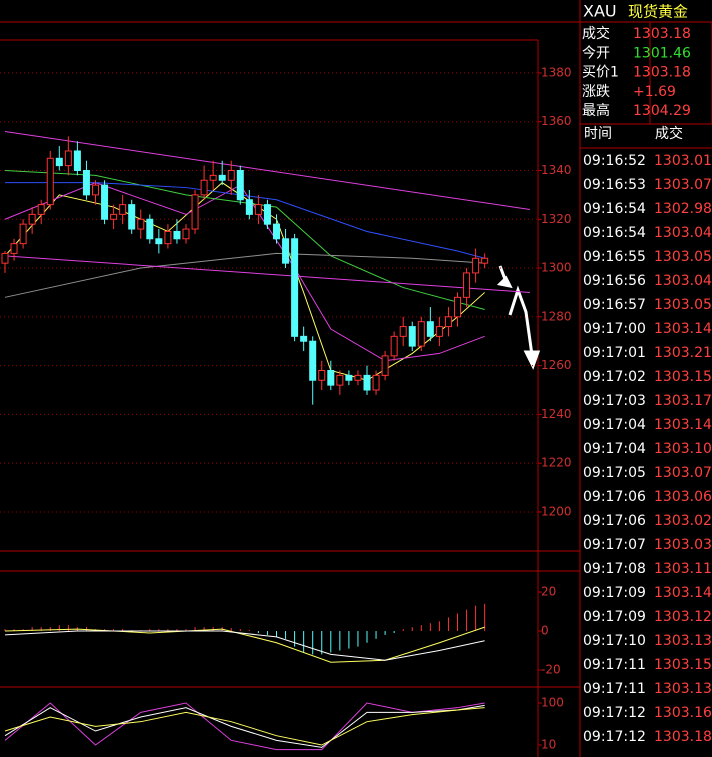 The image size is (712, 757). What do you see at coordinates (683, 473) in the screenshot?
I see `tick-price: 1303.07` at bounding box center [683, 473].